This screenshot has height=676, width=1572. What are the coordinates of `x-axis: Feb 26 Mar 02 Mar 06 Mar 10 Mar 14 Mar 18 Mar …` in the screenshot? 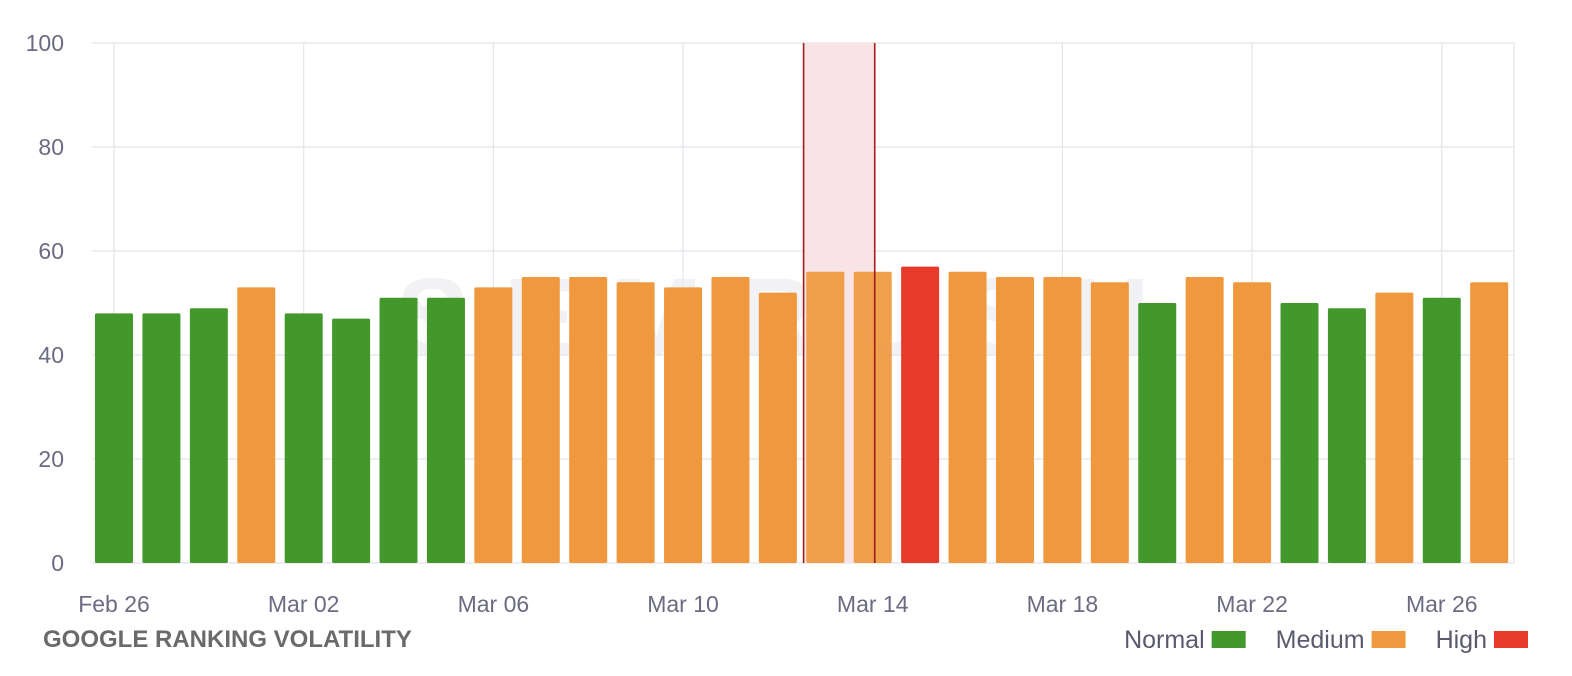 It's located at (777, 604).